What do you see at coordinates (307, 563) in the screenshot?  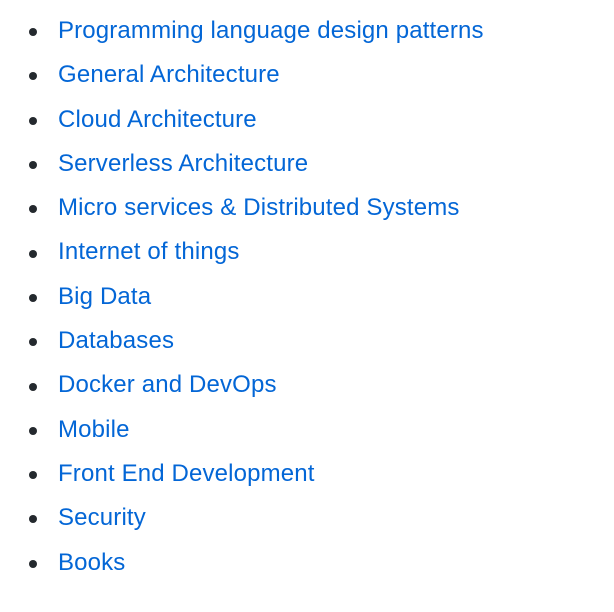 I see `list-item-books: Books` at bounding box center [307, 563].